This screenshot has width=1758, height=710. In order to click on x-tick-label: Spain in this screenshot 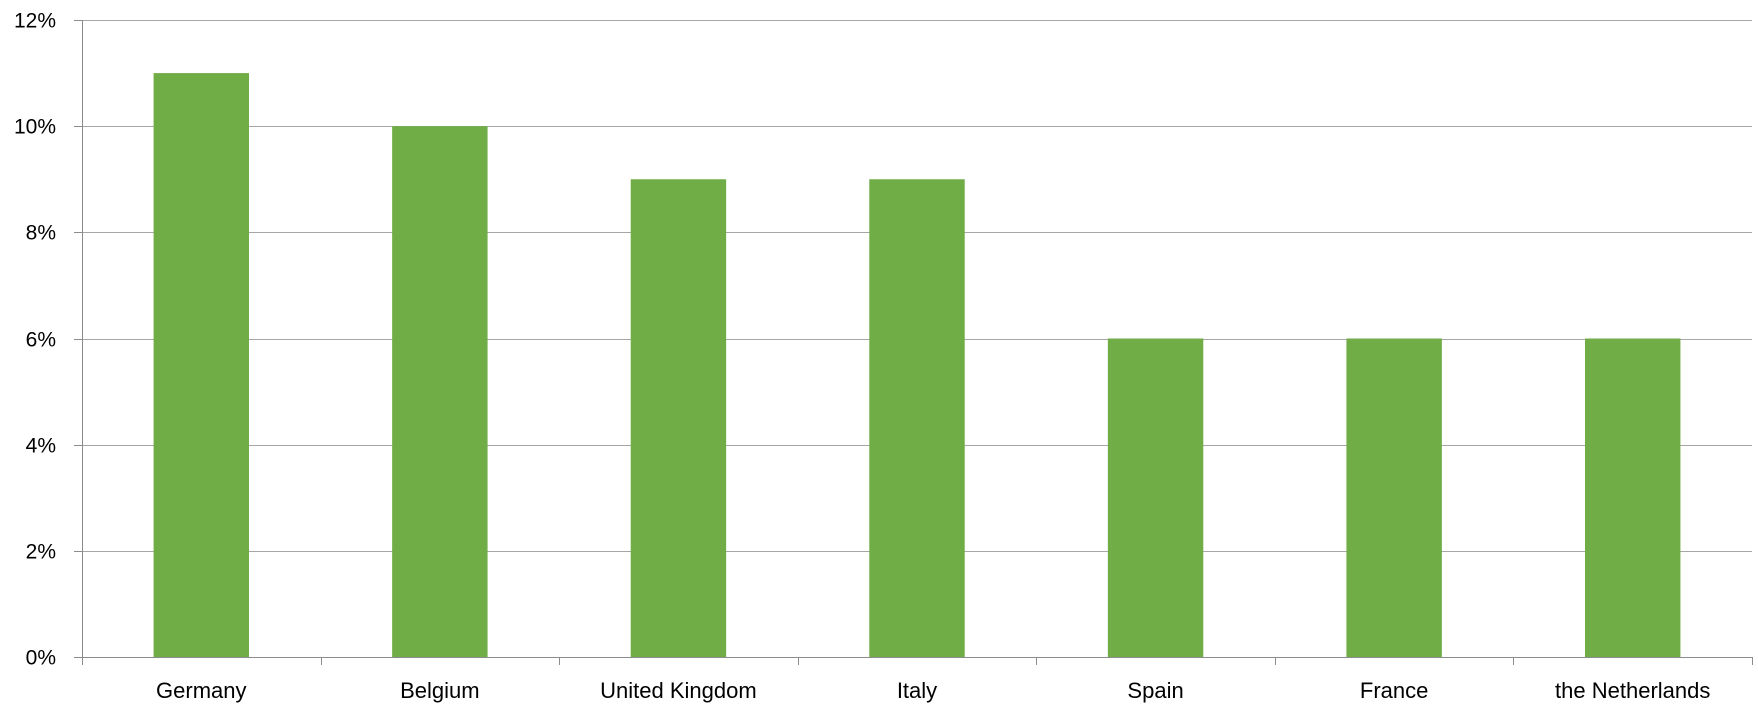, I will do `click(1155, 690)`.